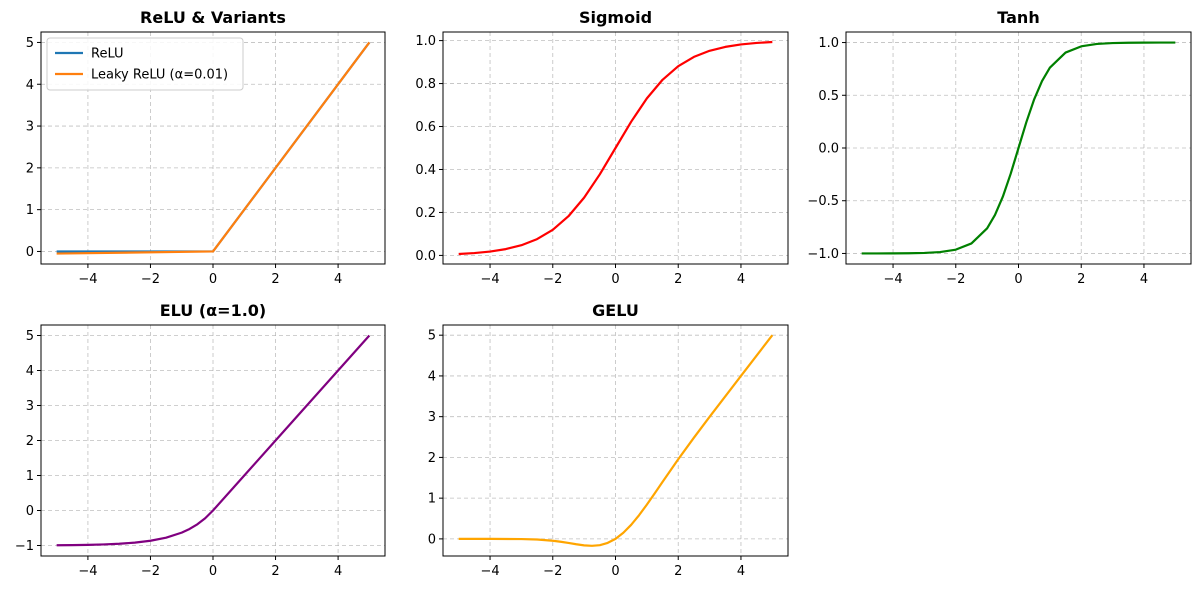 Image resolution: width=1201 pixels, height=590 pixels. What do you see at coordinates (213, 310) in the screenshot?
I see `chart-title: ELU (α=1.0)` at bounding box center [213, 310].